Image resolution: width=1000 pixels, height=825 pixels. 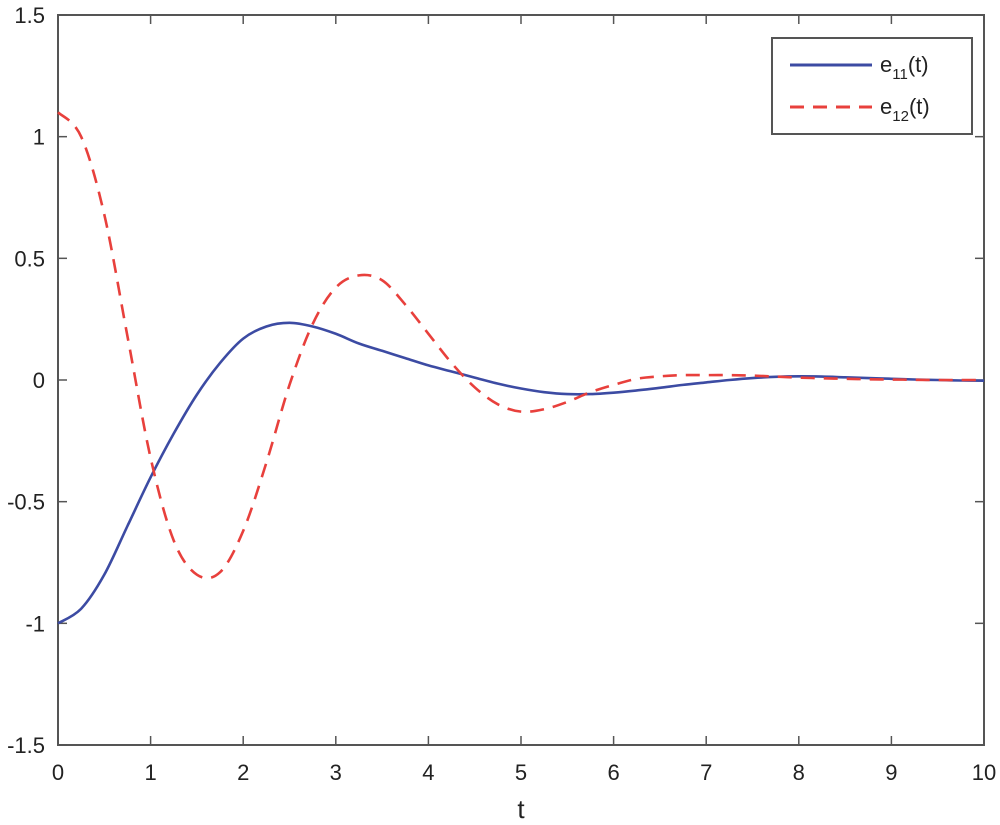 I want to click on legend-sub-e11: 11, so click(x=900, y=74).